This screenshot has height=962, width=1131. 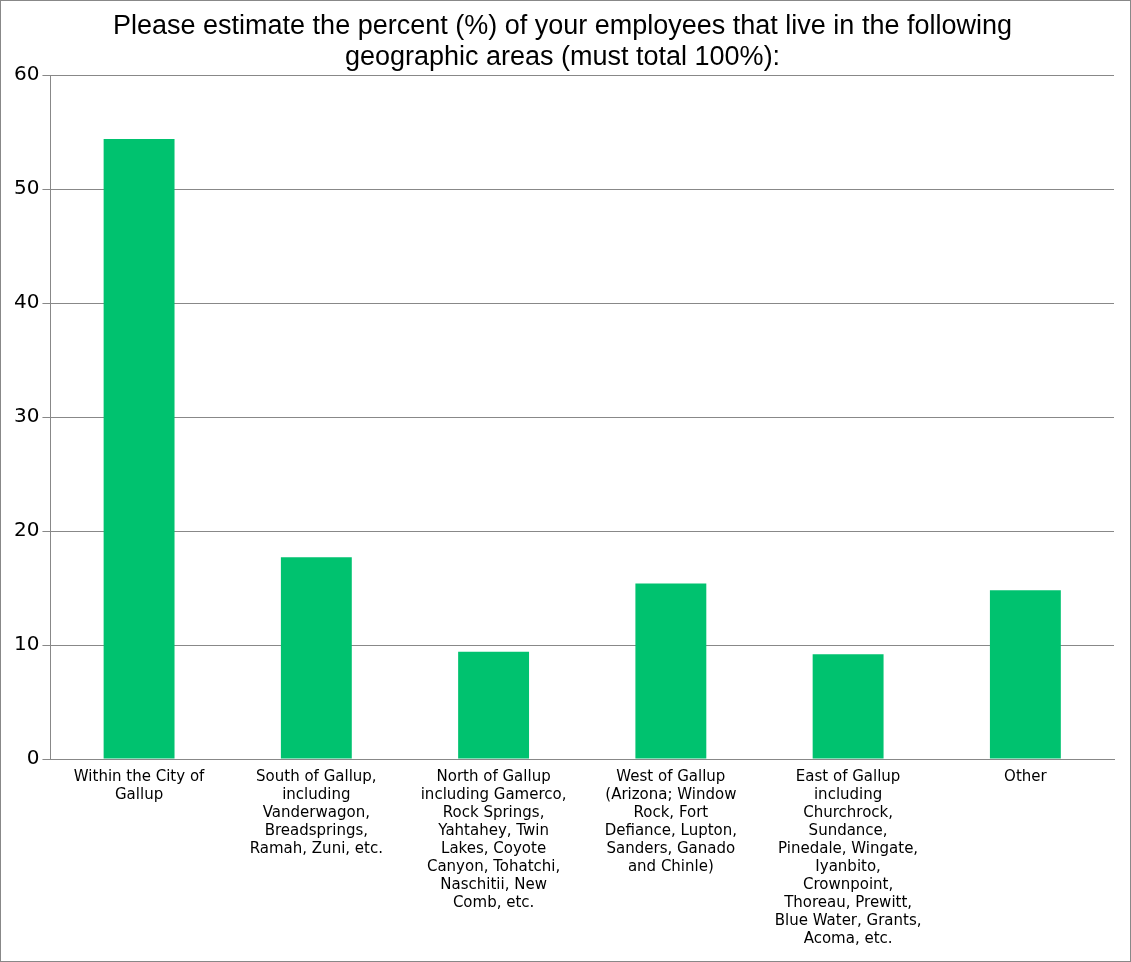 I want to click on y-tick-label: 60, so click(x=27, y=73).